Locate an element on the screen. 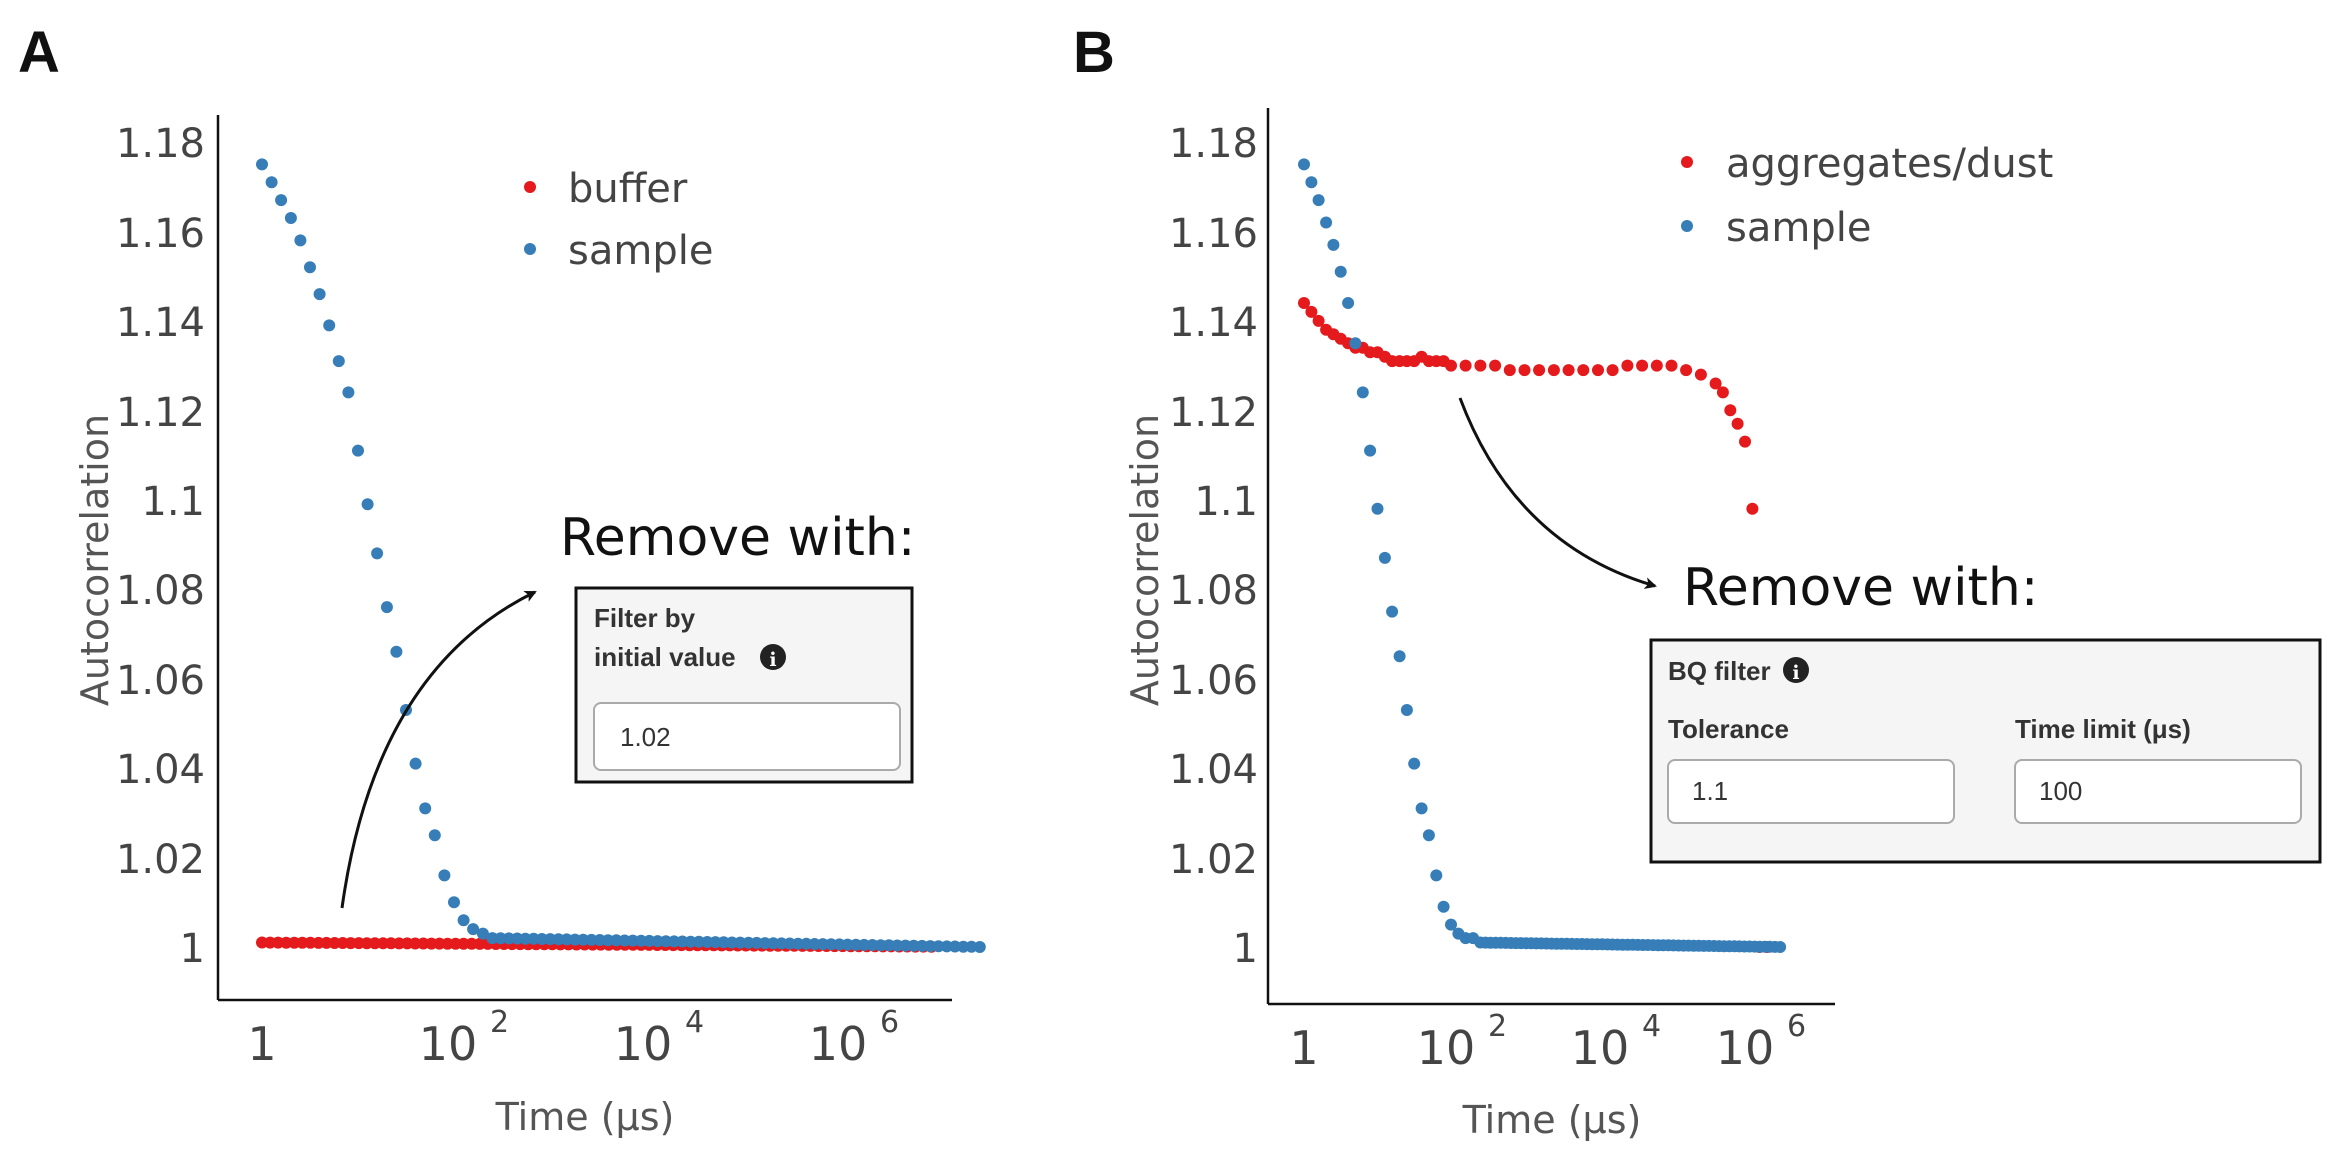  tolerance-input is located at coordinates (1811, 791).